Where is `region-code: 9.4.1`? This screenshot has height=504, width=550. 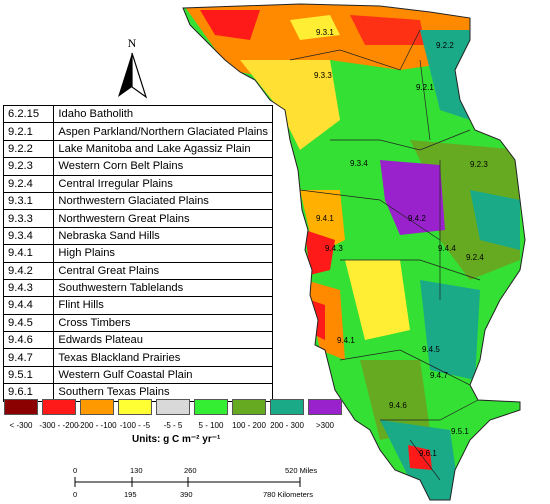 region-code: 9.4.1 is located at coordinates (28, 253).